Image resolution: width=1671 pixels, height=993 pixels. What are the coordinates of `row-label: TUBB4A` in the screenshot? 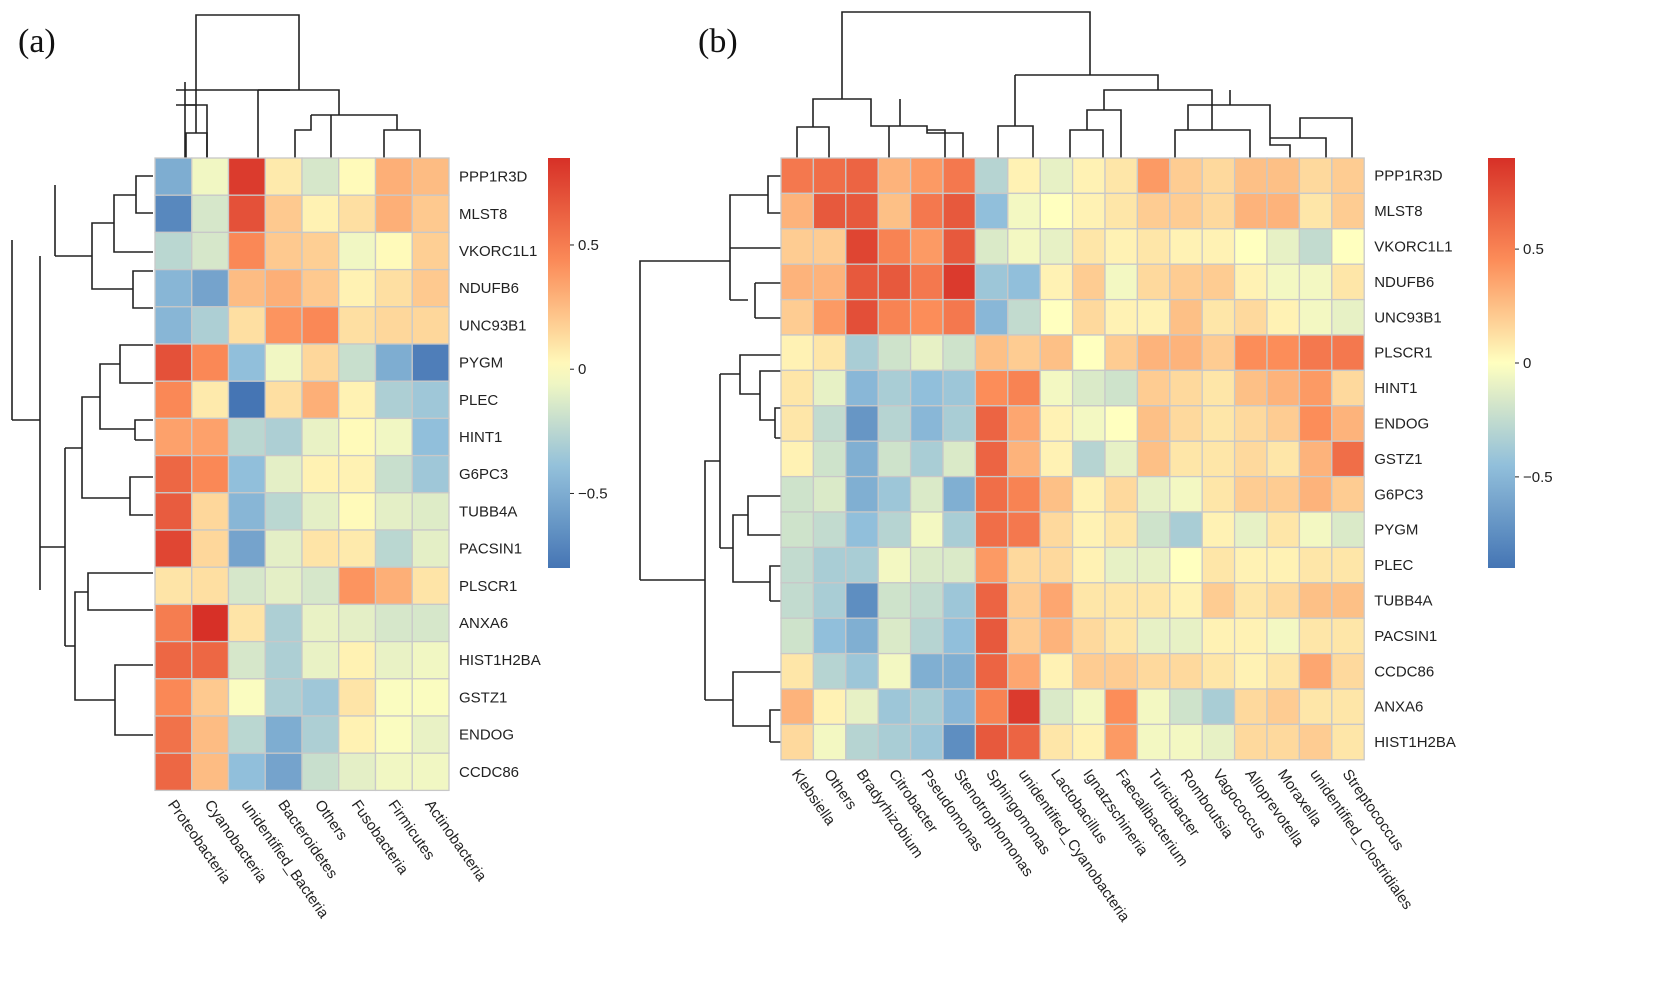 It's located at (1403, 601).